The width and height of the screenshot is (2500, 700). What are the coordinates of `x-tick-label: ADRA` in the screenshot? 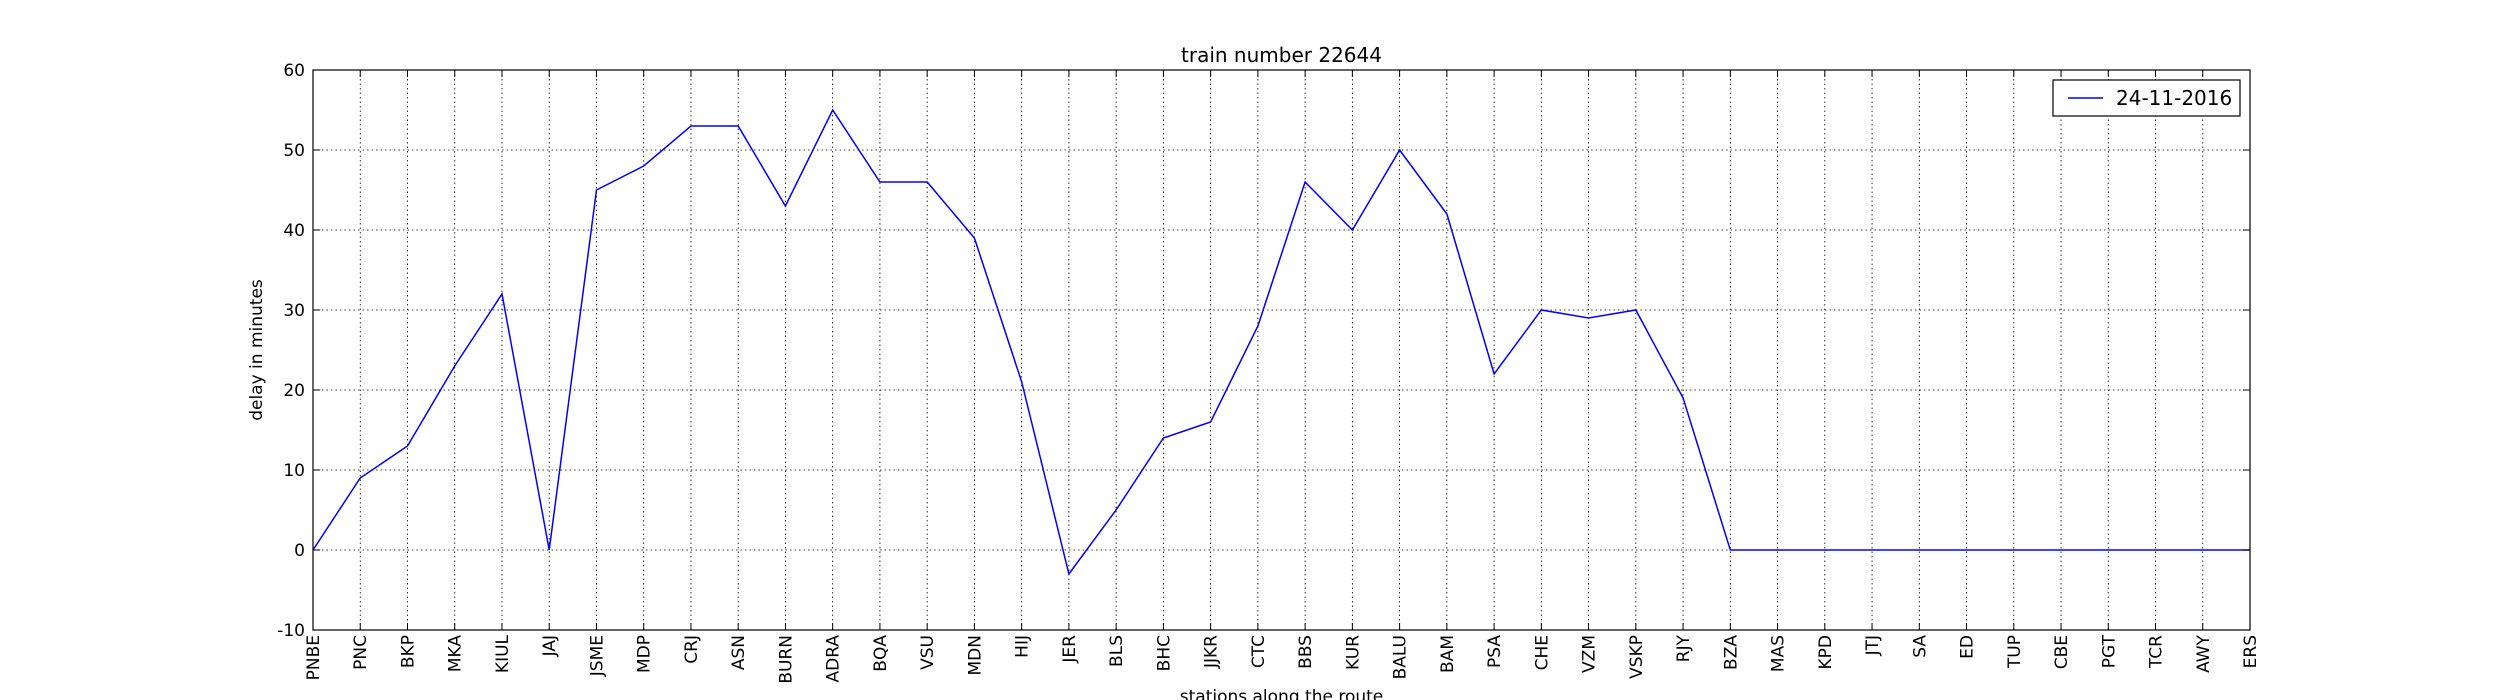 It's located at (834, 659).